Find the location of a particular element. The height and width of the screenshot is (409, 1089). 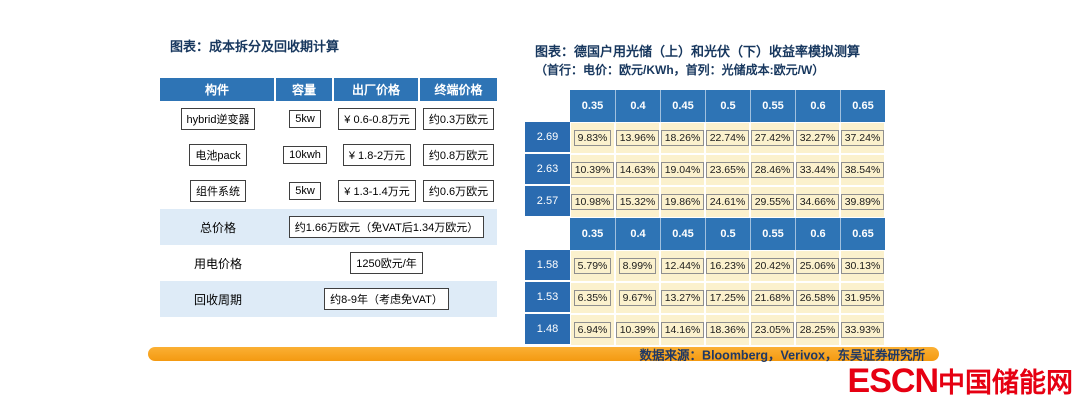

cell: 5.79% is located at coordinates (592, 266).